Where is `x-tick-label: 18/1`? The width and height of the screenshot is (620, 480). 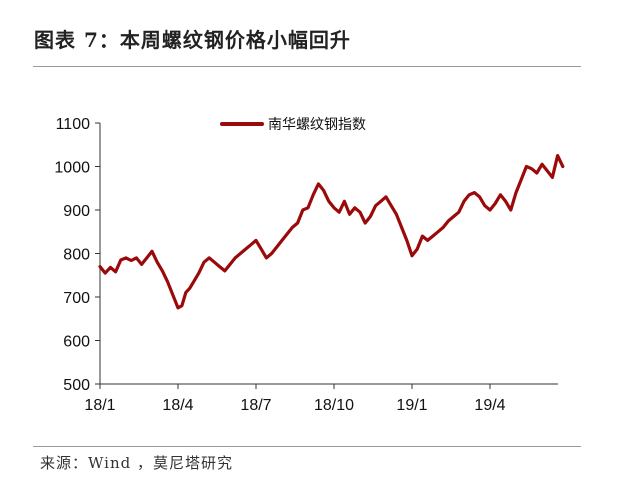
x-tick-label: 18/1 is located at coordinates (99, 405).